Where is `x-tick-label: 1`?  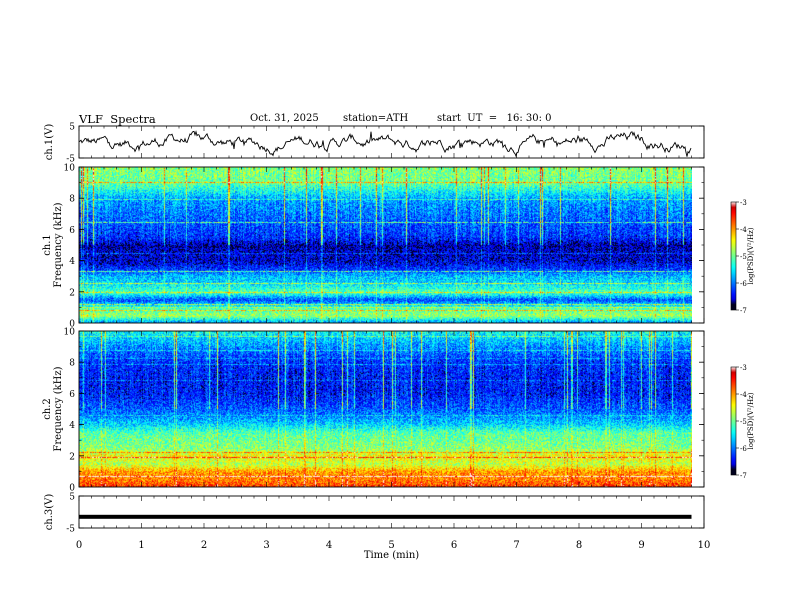 x-tick-label: 1 is located at coordinates (141, 545).